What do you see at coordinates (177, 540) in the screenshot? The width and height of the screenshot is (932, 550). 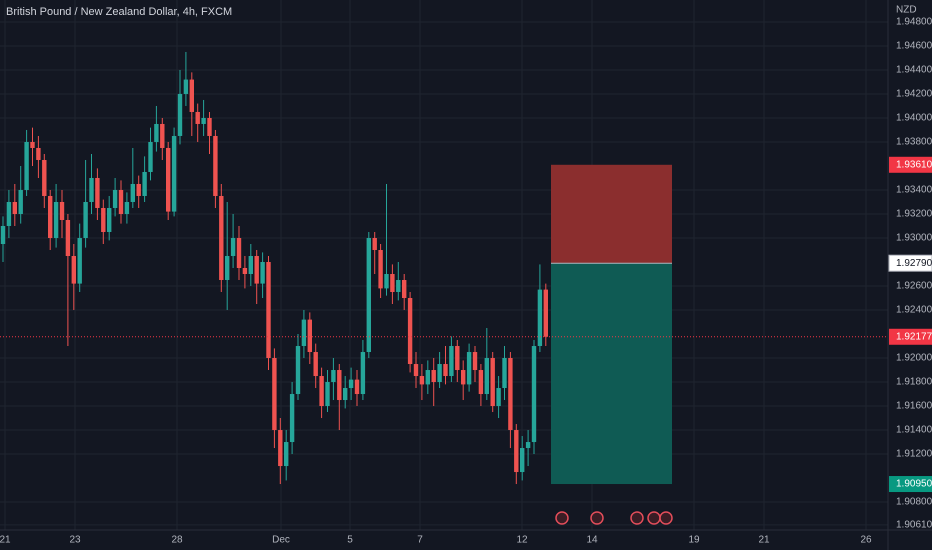 I see `x-tick-label: 28` at bounding box center [177, 540].